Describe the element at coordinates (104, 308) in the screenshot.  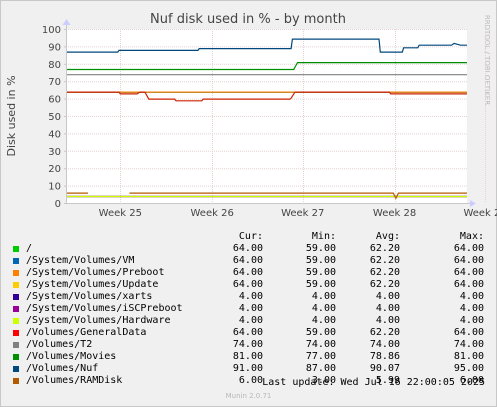
I see `legend-name: /System/Volumes/iSCPreboot` at that location.